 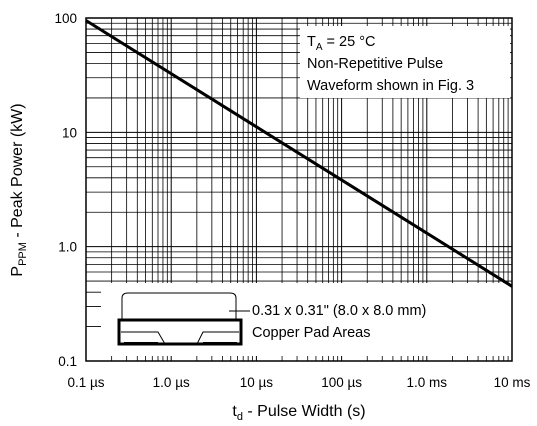 I want to click on x-tick-label: 10 ms, so click(x=512, y=382).